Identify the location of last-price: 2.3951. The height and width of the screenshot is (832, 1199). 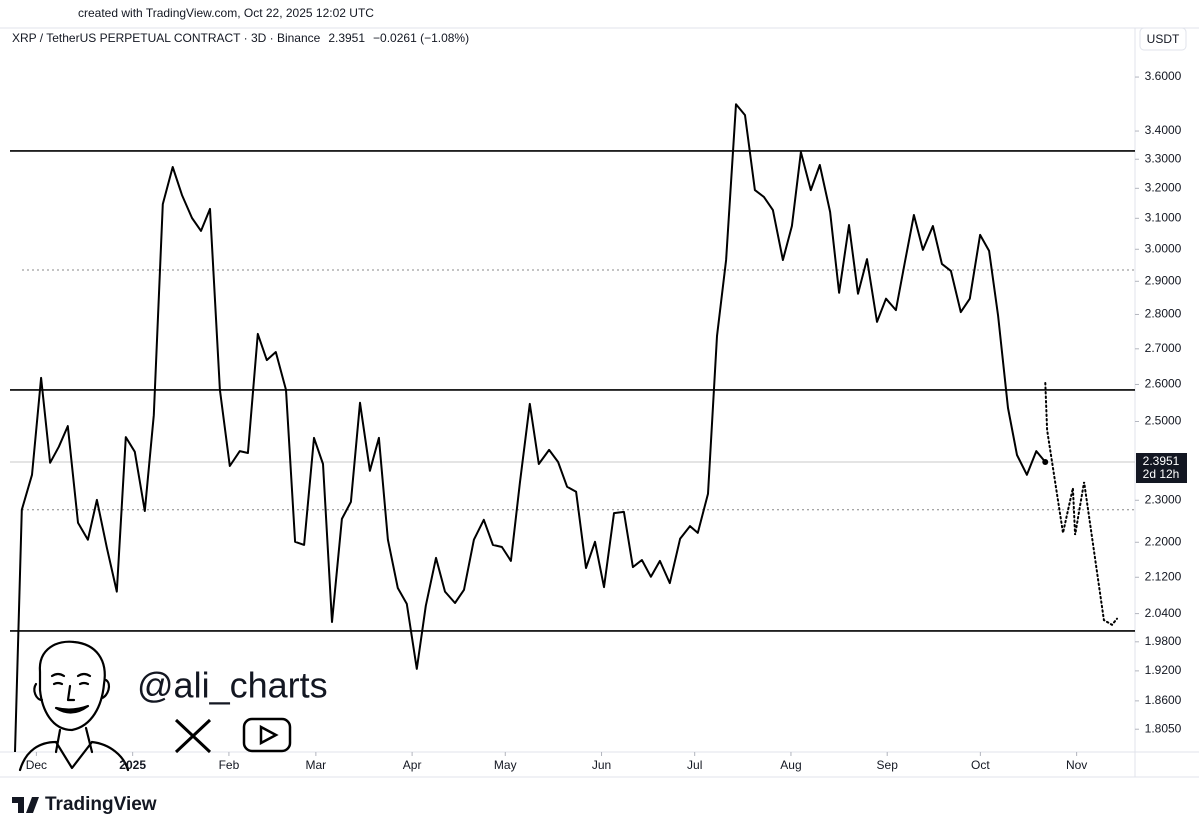
(346, 38).